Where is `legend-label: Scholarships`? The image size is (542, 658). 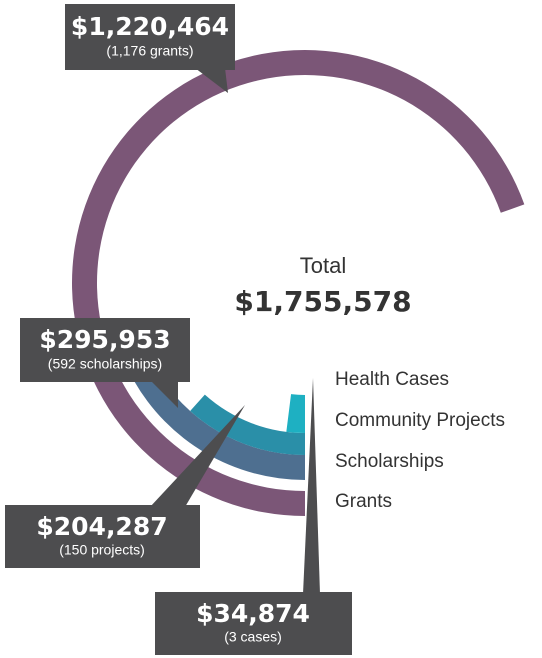 legend-label: Scholarships is located at coordinates (389, 461).